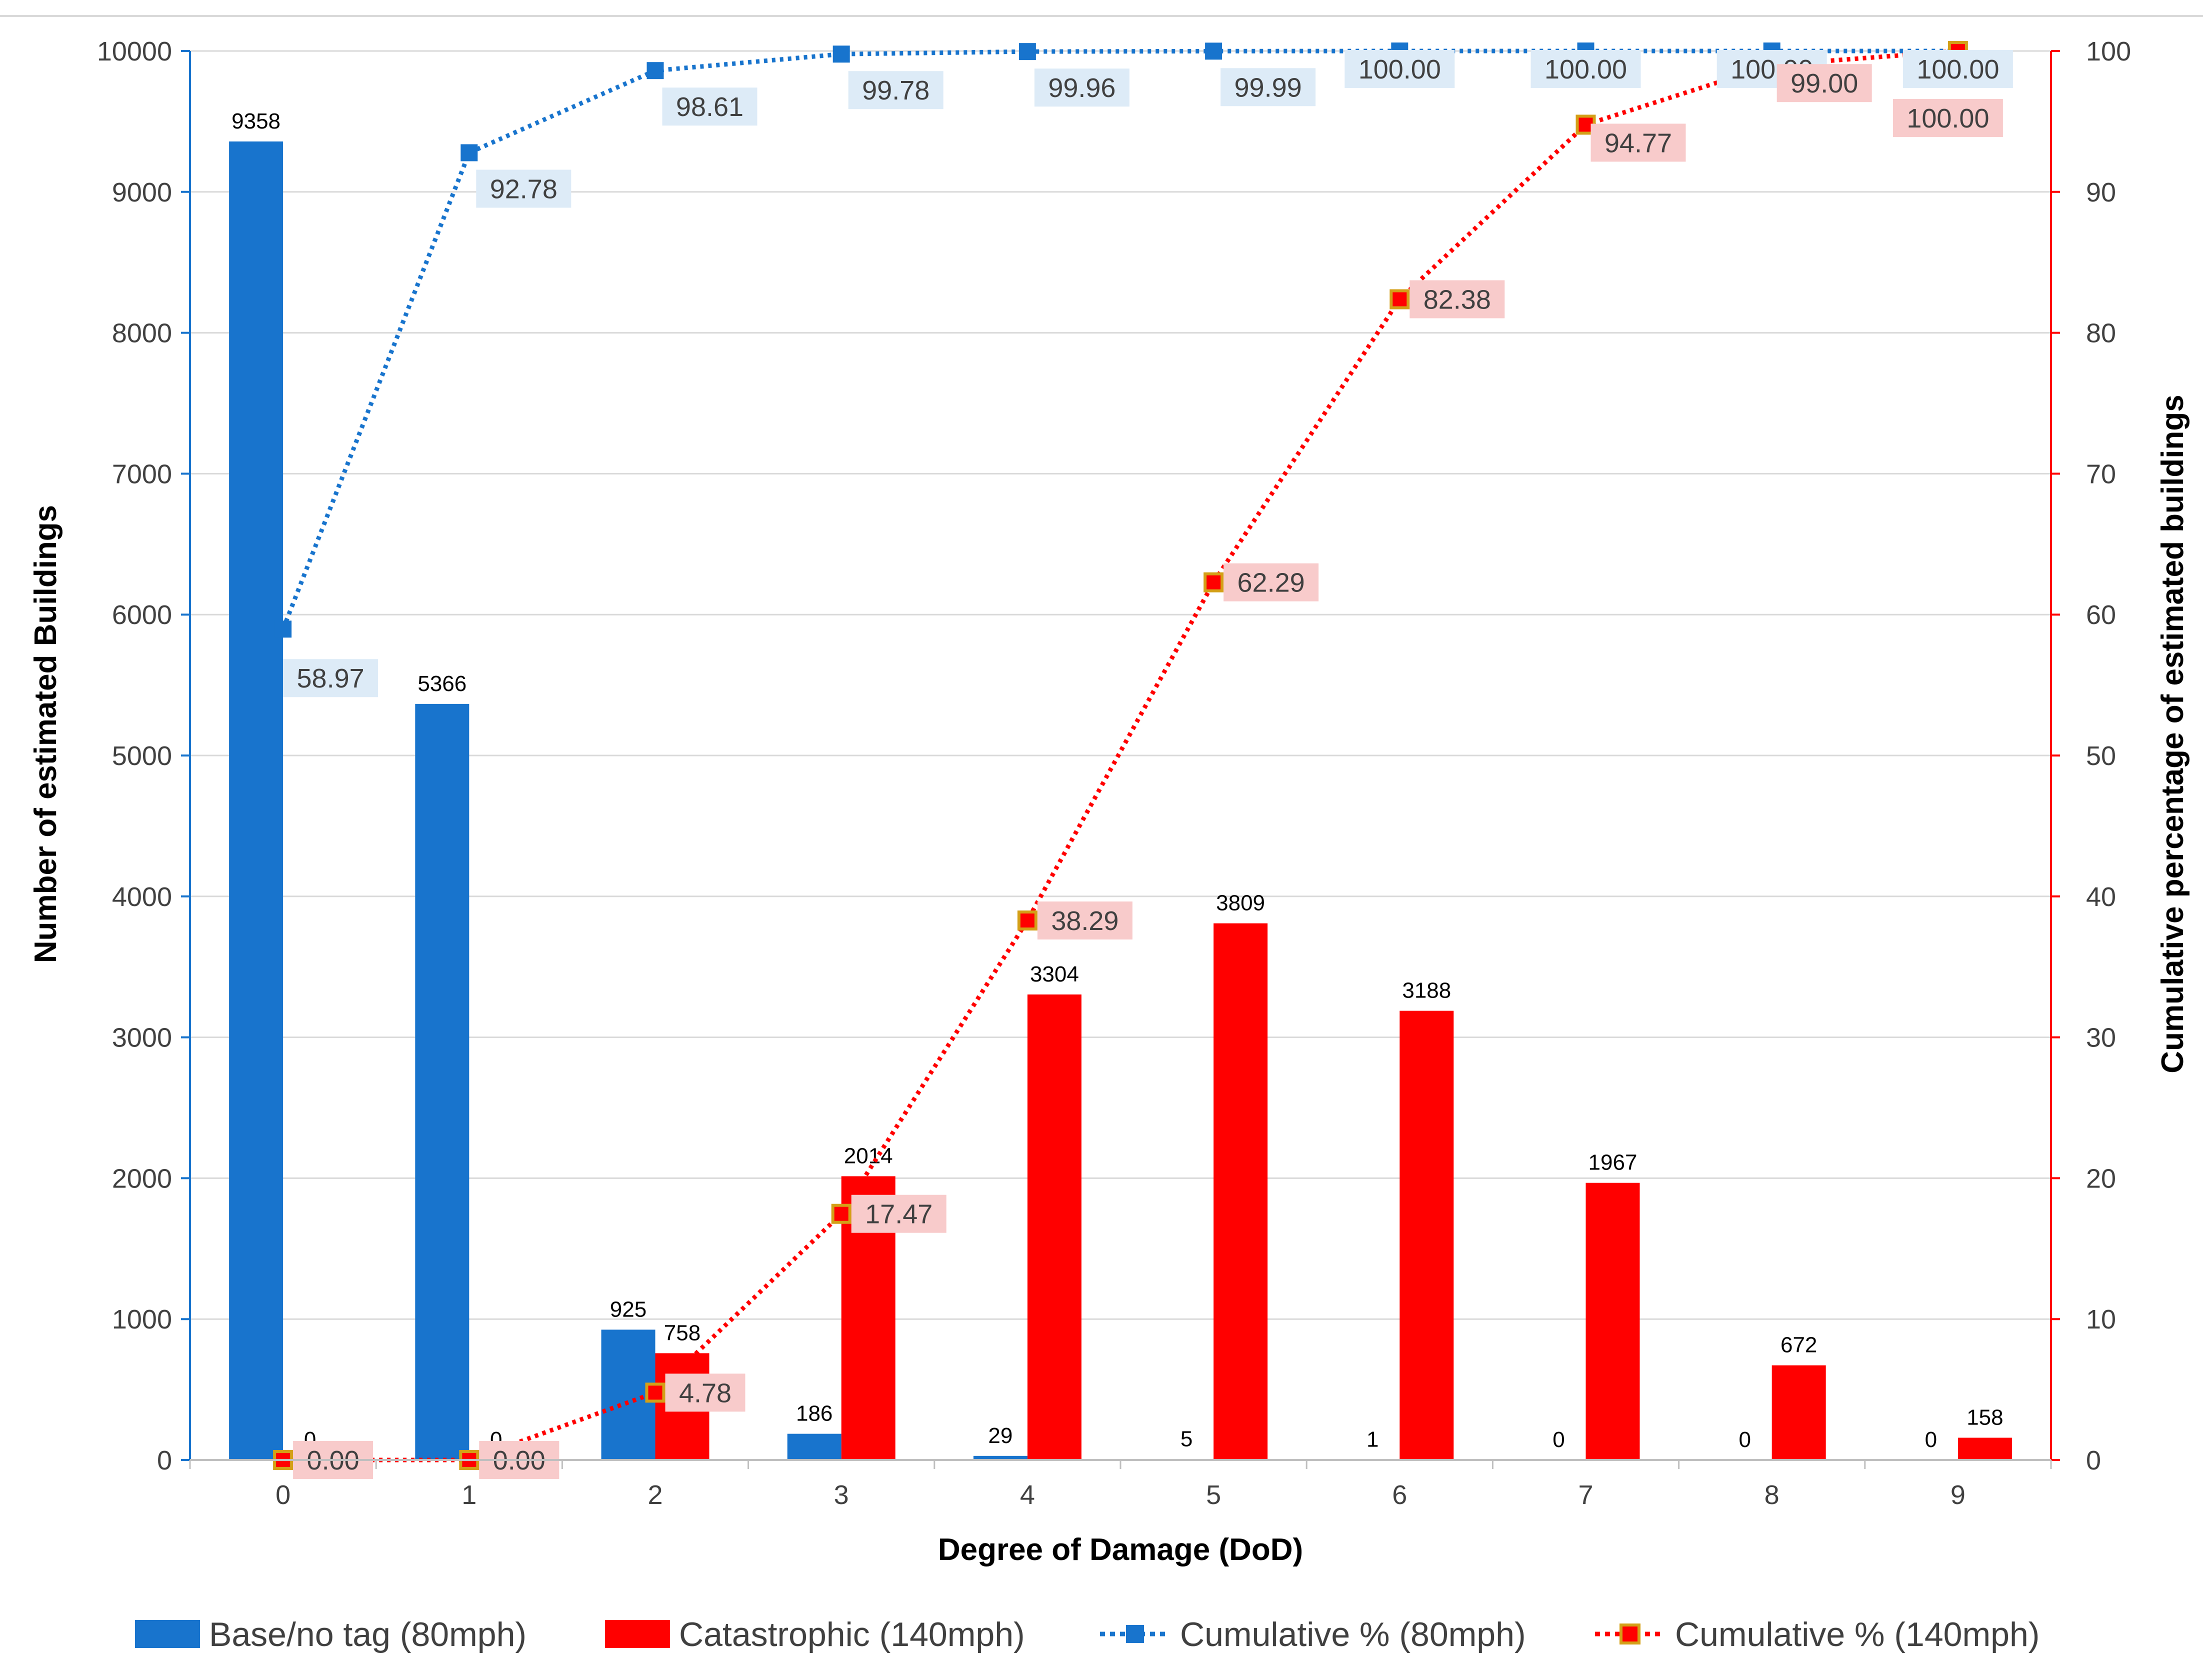  Describe the element at coordinates (2101, 193) in the screenshot. I see `y2-tick-label: 90` at that location.